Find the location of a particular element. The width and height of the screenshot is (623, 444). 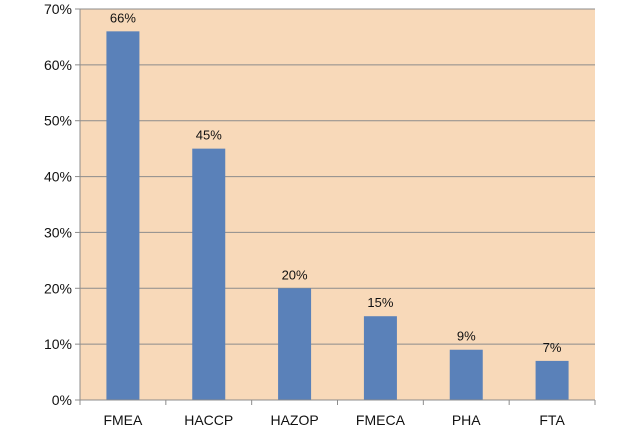

data-label-fmea: 66% is located at coordinates (123, 17).